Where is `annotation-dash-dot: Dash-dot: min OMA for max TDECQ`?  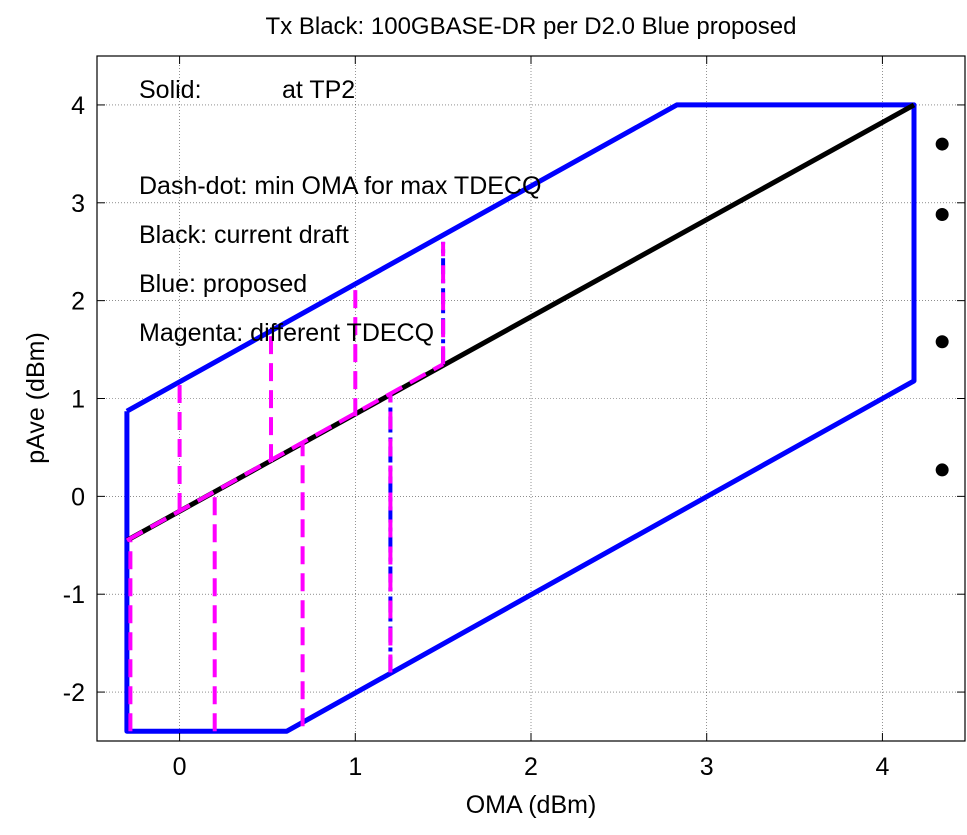
annotation-dash-dot: Dash-dot: min OMA for max TDECQ is located at coordinates (340, 186).